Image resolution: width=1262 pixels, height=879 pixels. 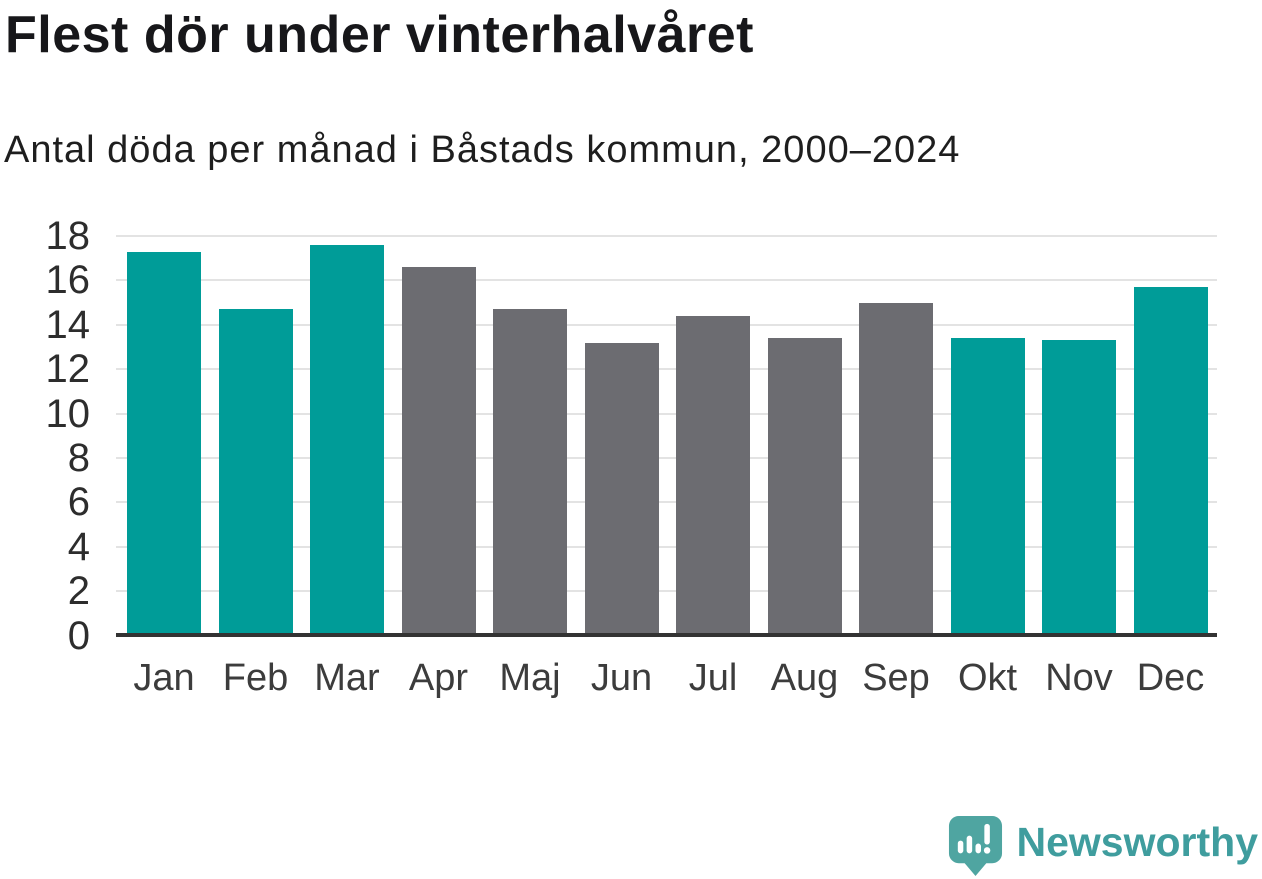 I want to click on x-tick-label-nov: Nov, so click(x=1079, y=678).